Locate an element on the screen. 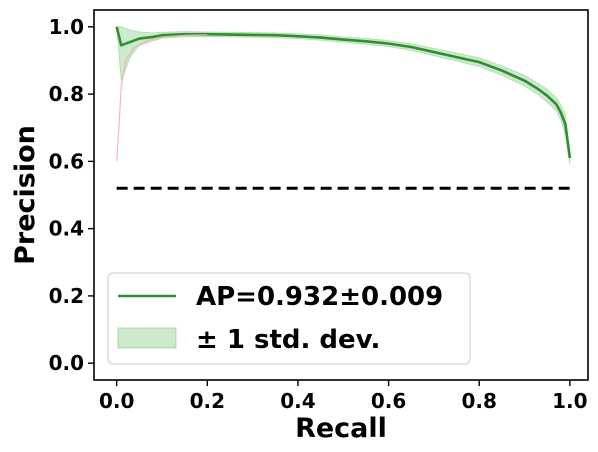  fold-curve-faint is located at coordinates (162, 97).